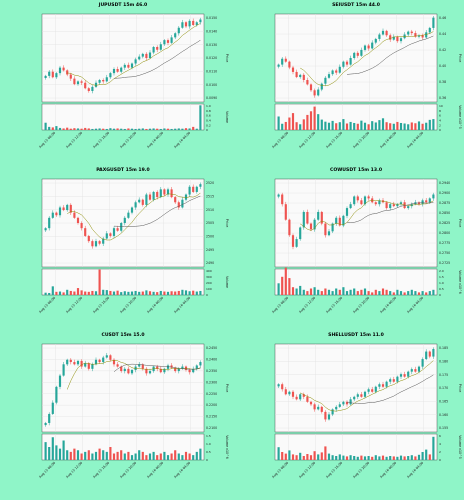 The width and height of the screenshot is (464, 500). What do you see at coordinates (443, 401) in the screenshot?
I see `price-tick-label: 0.165` at bounding box center [443, 401].